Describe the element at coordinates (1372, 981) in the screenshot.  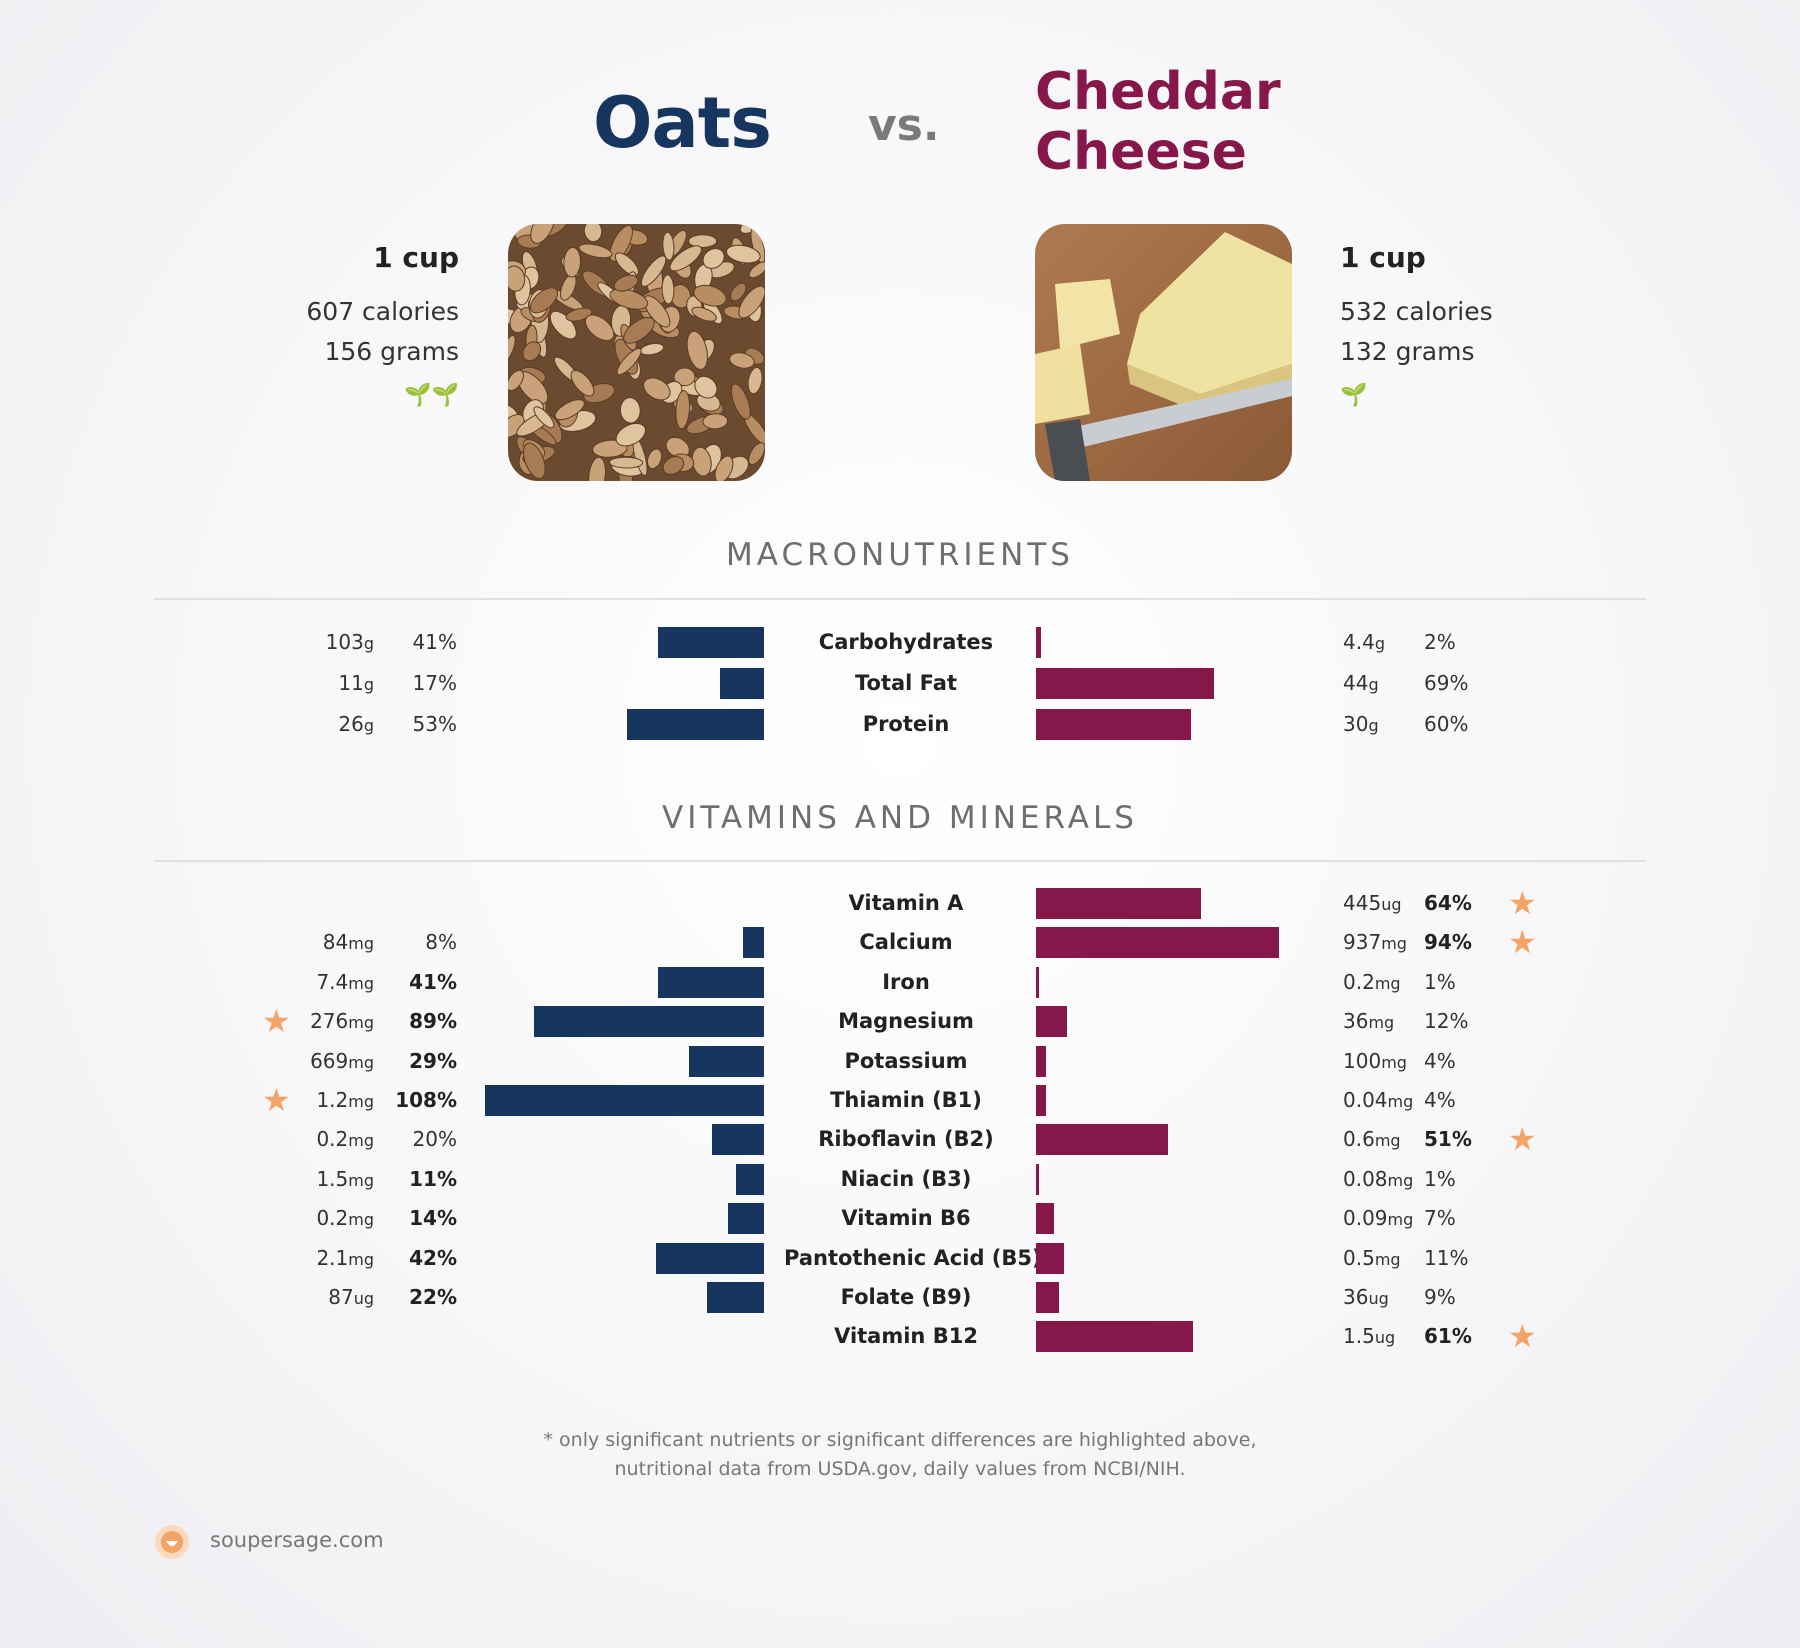
I see `right-value: 0.2mg` at that location.